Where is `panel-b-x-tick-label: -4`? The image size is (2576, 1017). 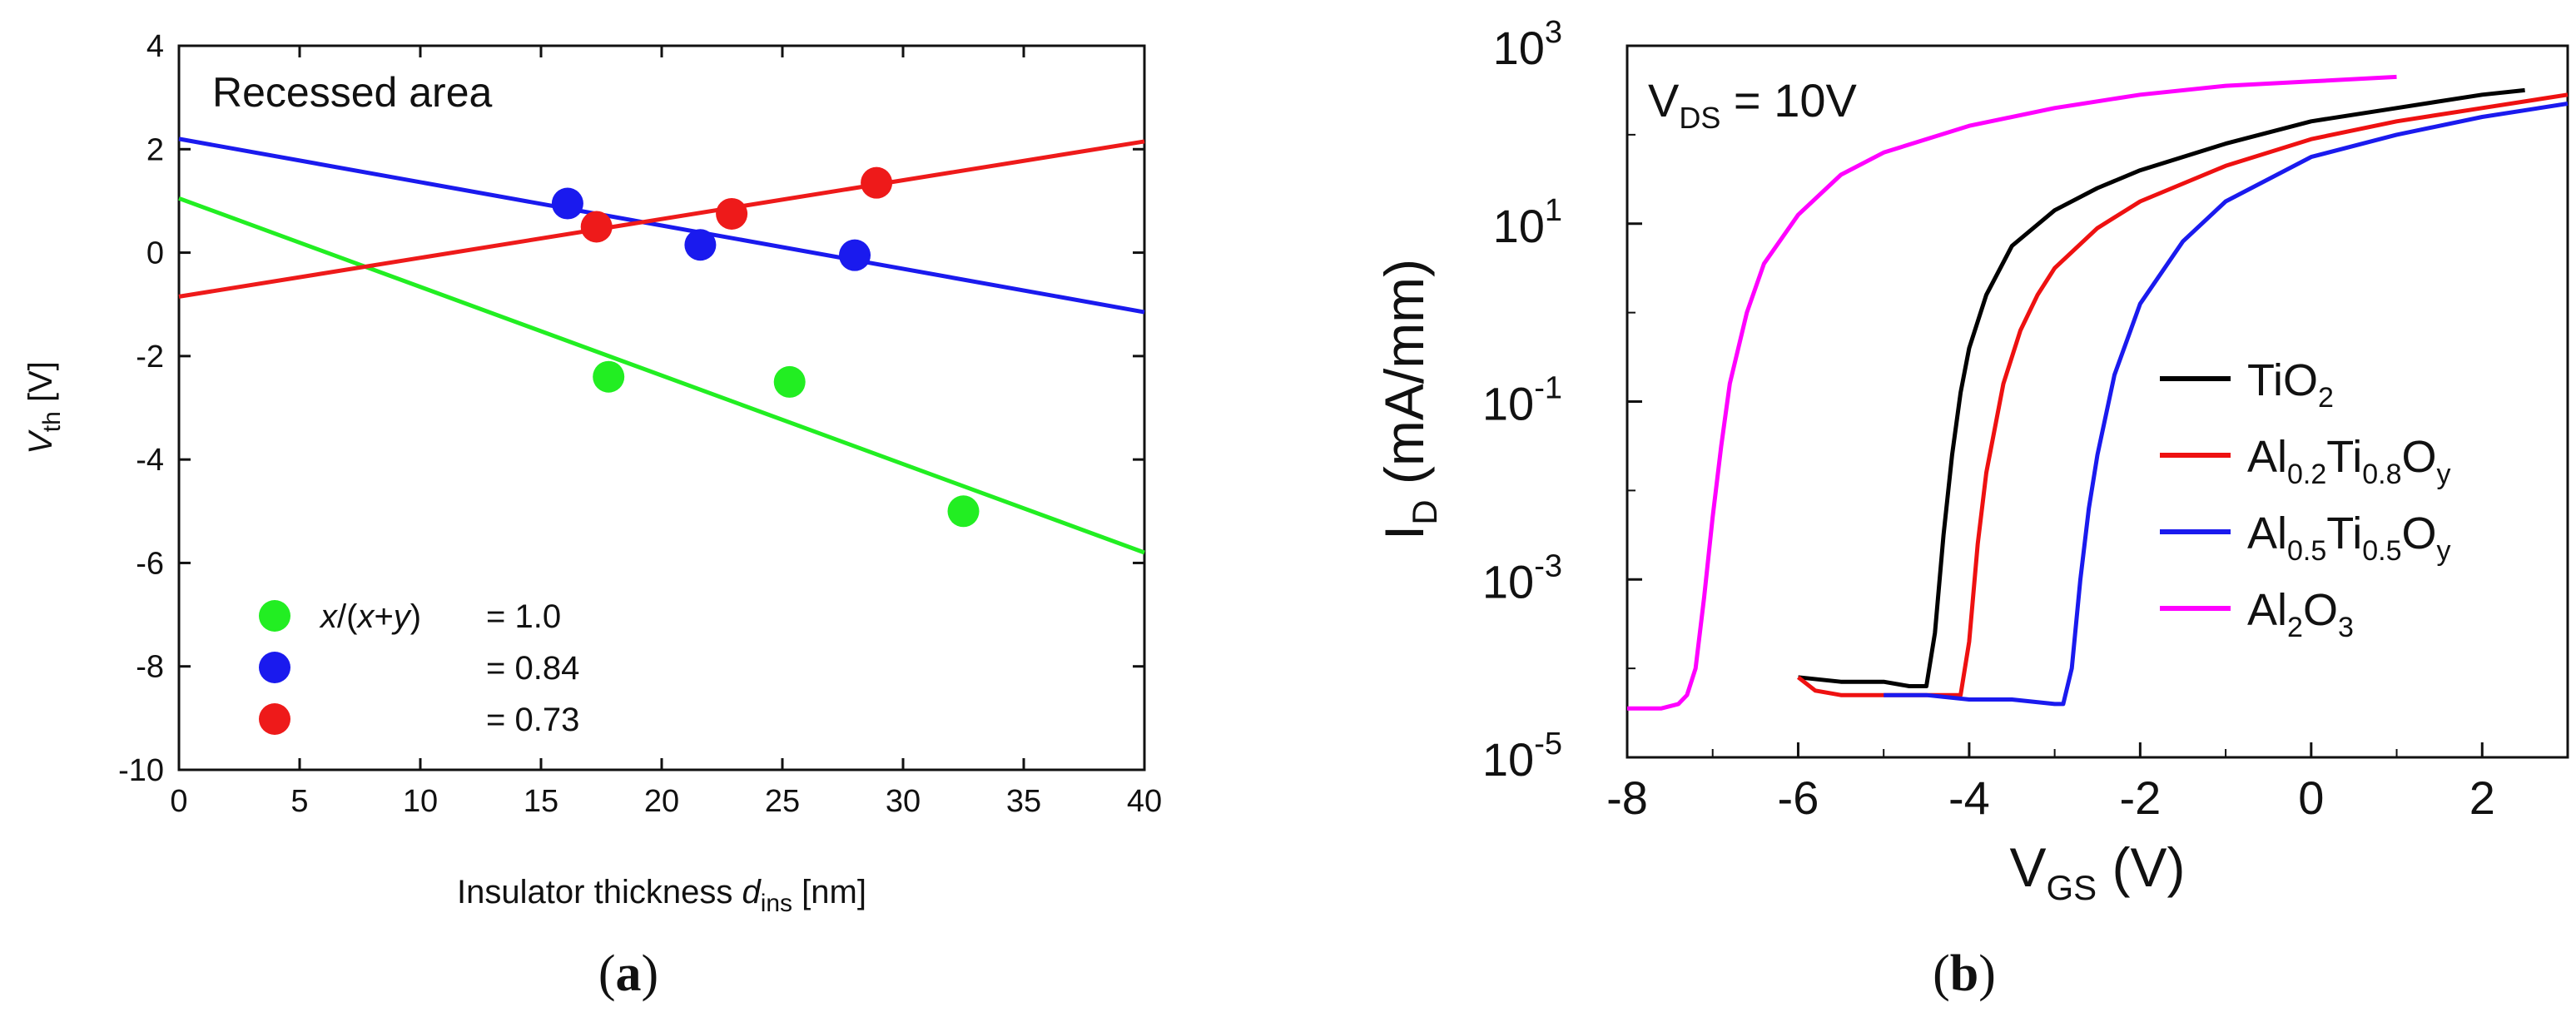 panel-b-x-tick-label: -4 is located at coordinates (1969, 797).